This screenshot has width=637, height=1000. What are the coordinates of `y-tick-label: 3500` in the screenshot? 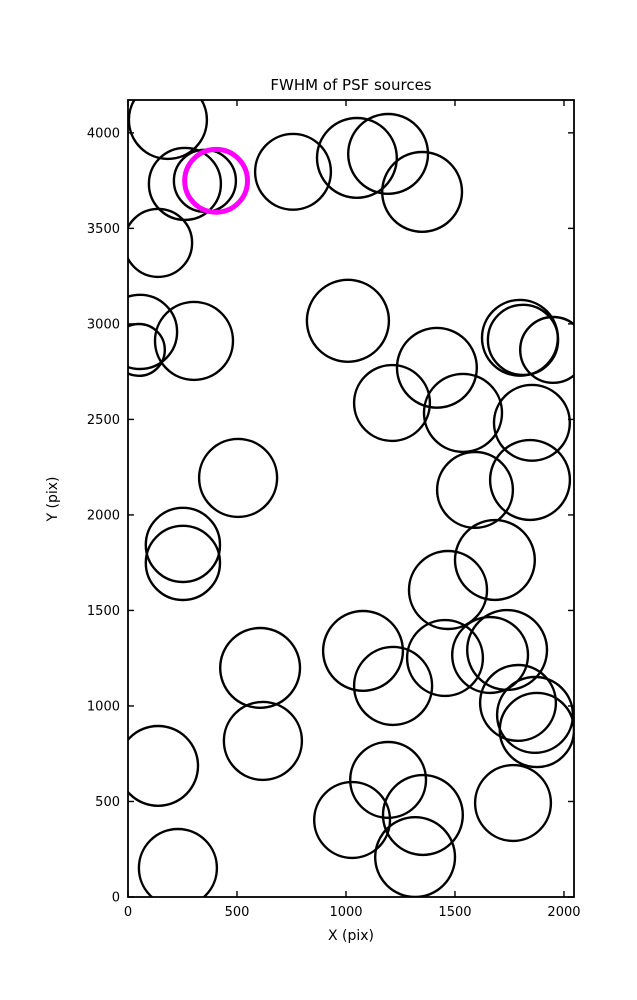 It's located at (103, 229).